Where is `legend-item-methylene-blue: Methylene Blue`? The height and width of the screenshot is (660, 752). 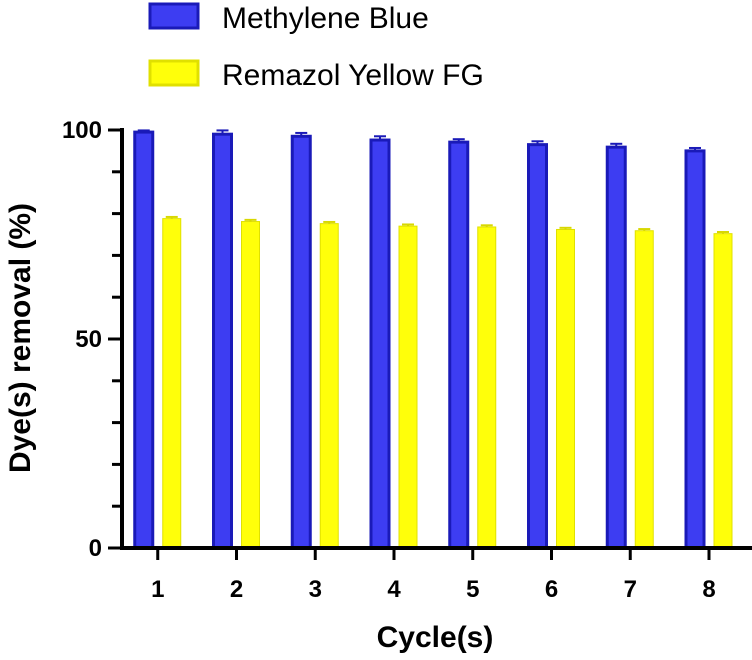
legend-item-methylene-blue: Methylene Blue is located at coordinates (288, 18).